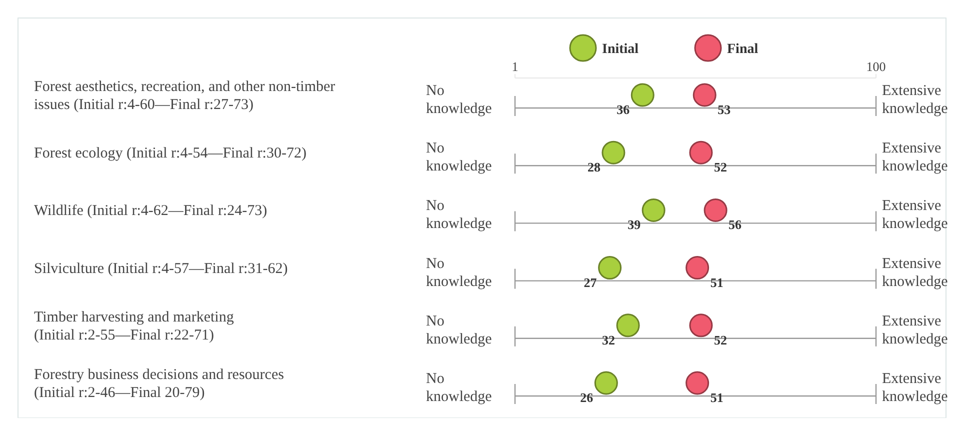 This screenshot has width=959, height=423. Describe the element at coordinates (609, 340) in the screenshot. I see `data-label: 32` at that location.